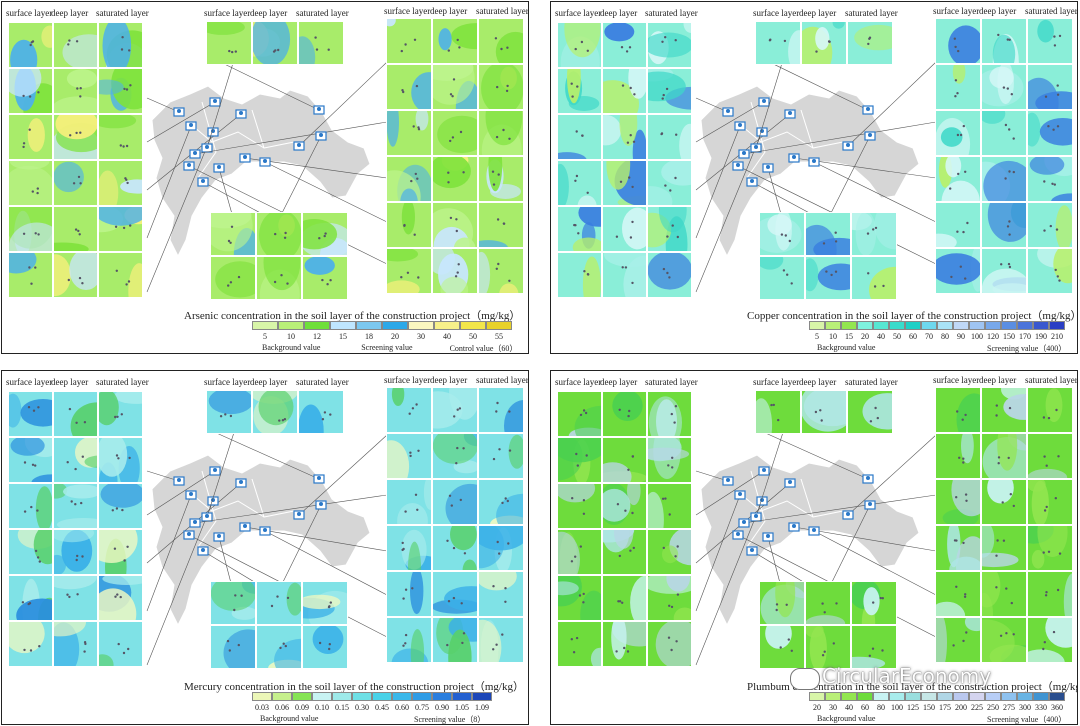 This screenshot has height=726, width=1080. What do you see at coordinates (449, 380) in the screenshot?
I see `mercury-right-col-label-deep: deep layer` at bounding box center [449, 380].